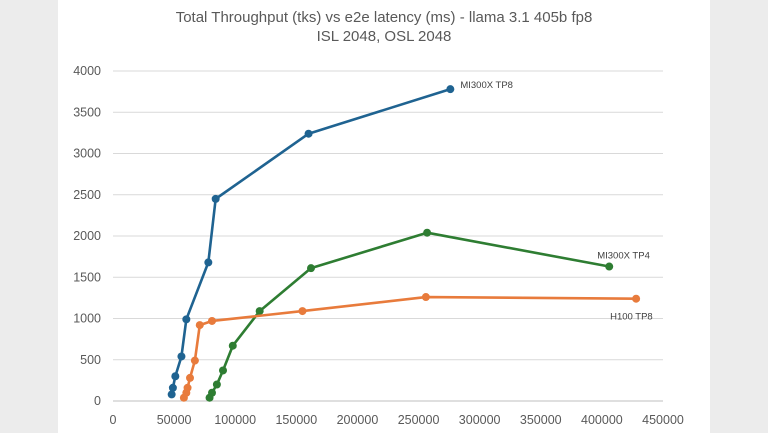 The image size is (768, 433). What do you see at coordinates (384, 36) in the screenshot?
I see `chart-subtitle: ISL 2048, OSL 2048` at bounding box center [384, 36].